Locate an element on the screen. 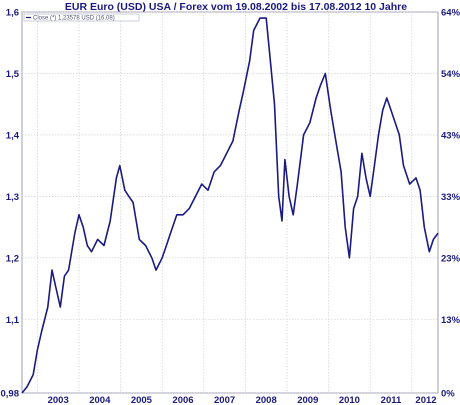 The width and height of the screenshot is (460, 405). x-tick-label: 2006 is located at coordinates (182, 400).